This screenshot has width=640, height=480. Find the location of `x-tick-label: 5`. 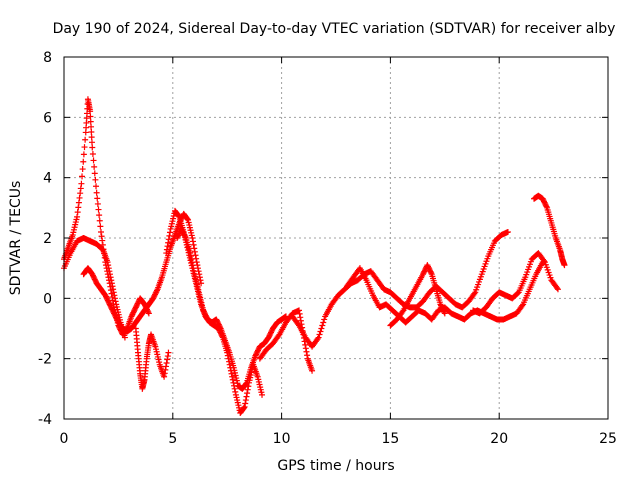

x-tick-label: 5 is located at coordinates (172, 439).